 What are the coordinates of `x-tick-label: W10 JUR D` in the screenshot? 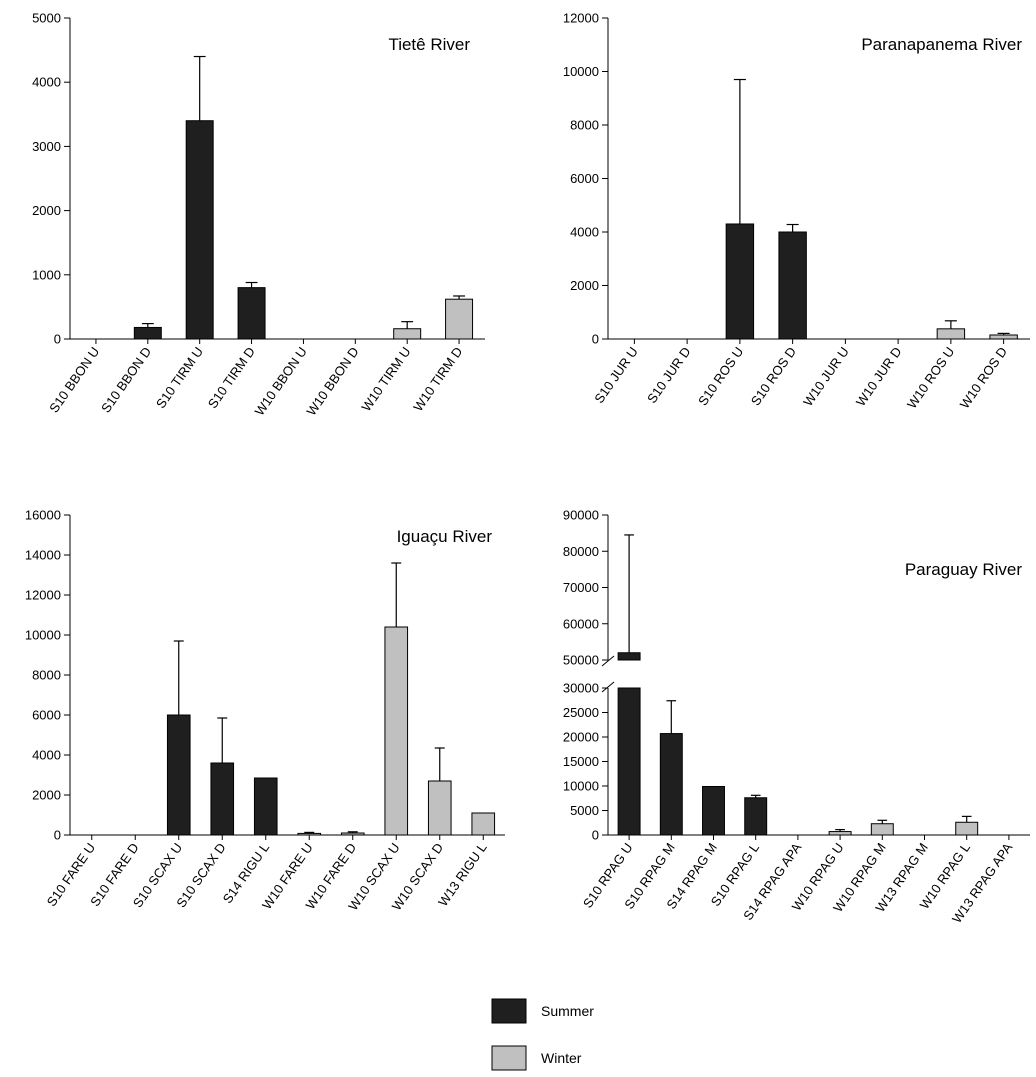 It's located at (879, 376).